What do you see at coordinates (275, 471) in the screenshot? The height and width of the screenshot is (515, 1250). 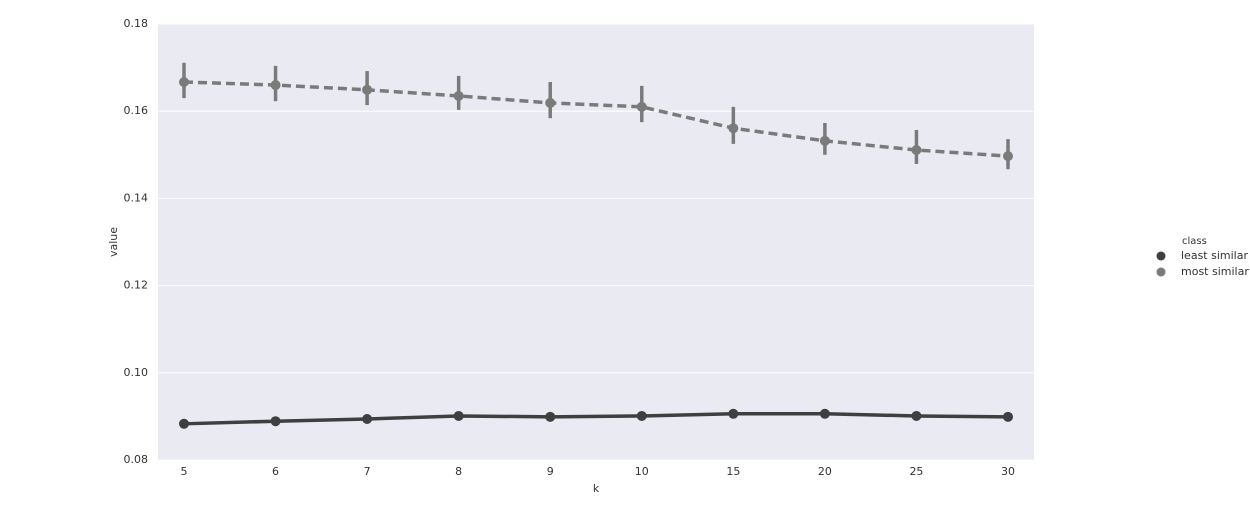 I see `x-tick-label: 6` at bounding box center [275, 471].